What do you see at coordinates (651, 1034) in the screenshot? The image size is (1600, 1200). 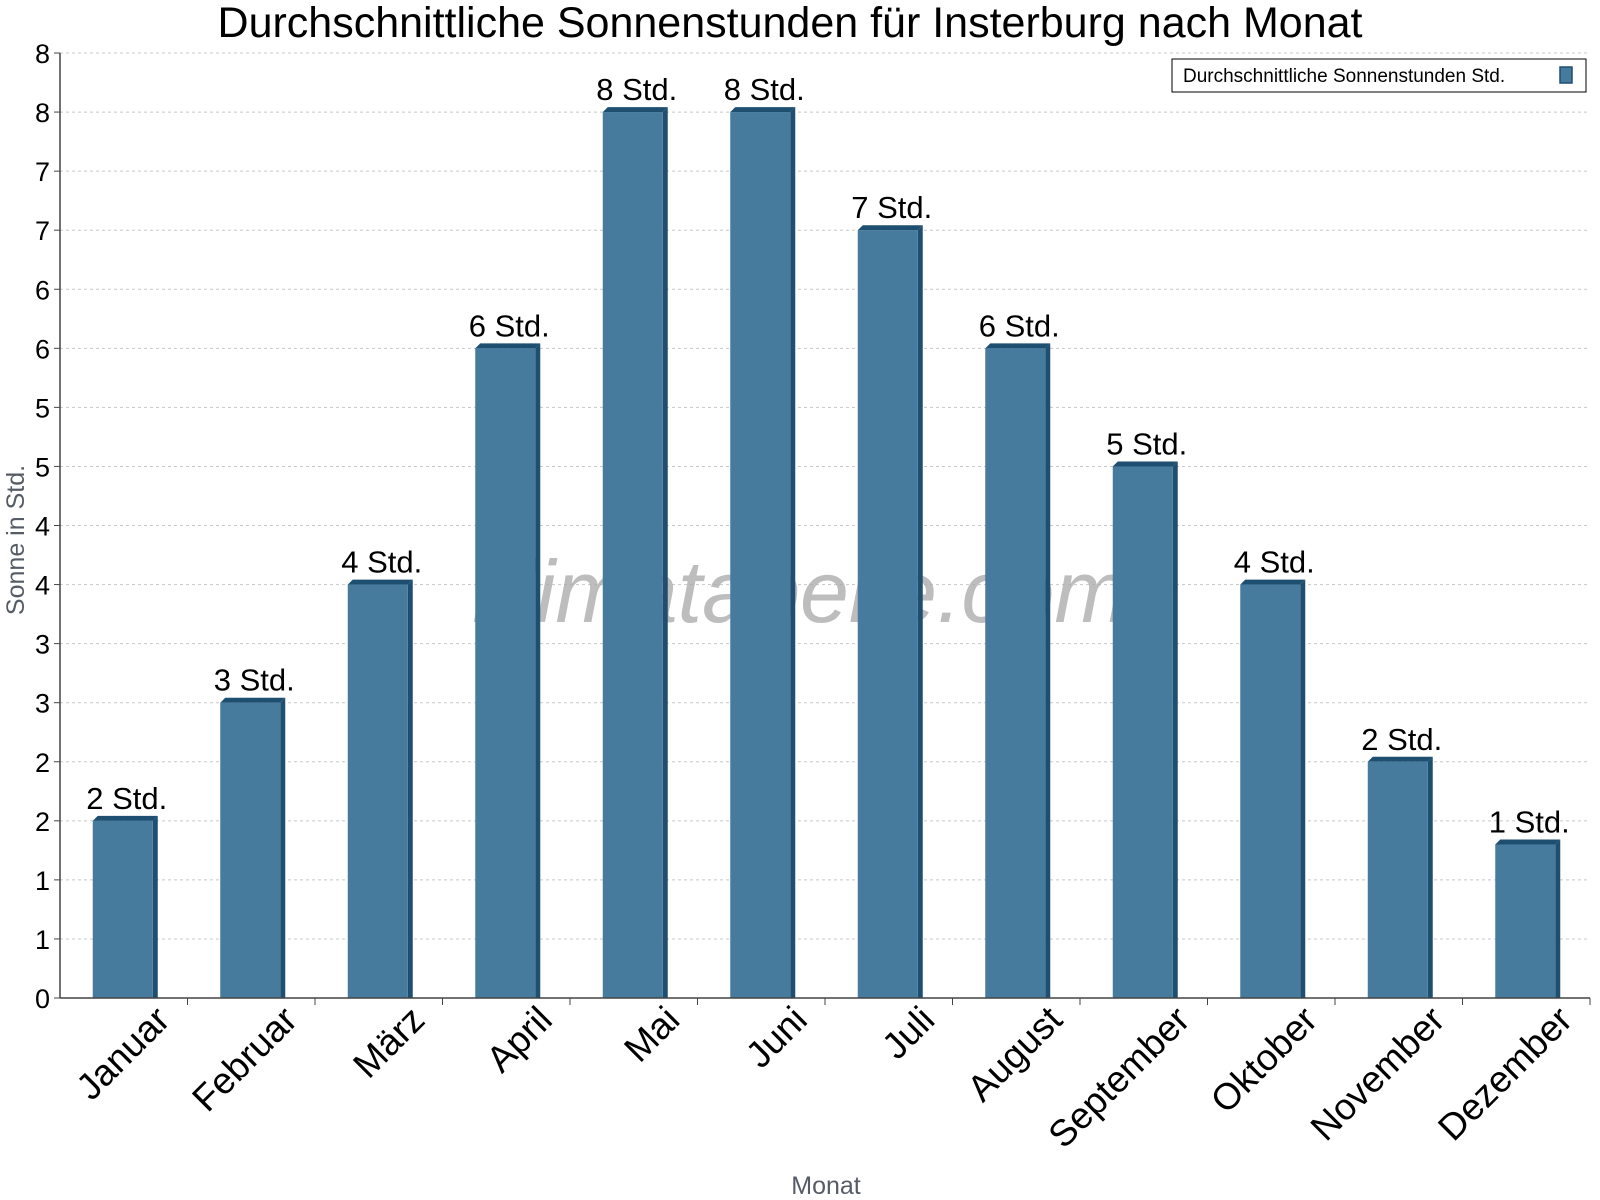 I see `x-tick-label: Mai` at bounding box center [651, 1034].